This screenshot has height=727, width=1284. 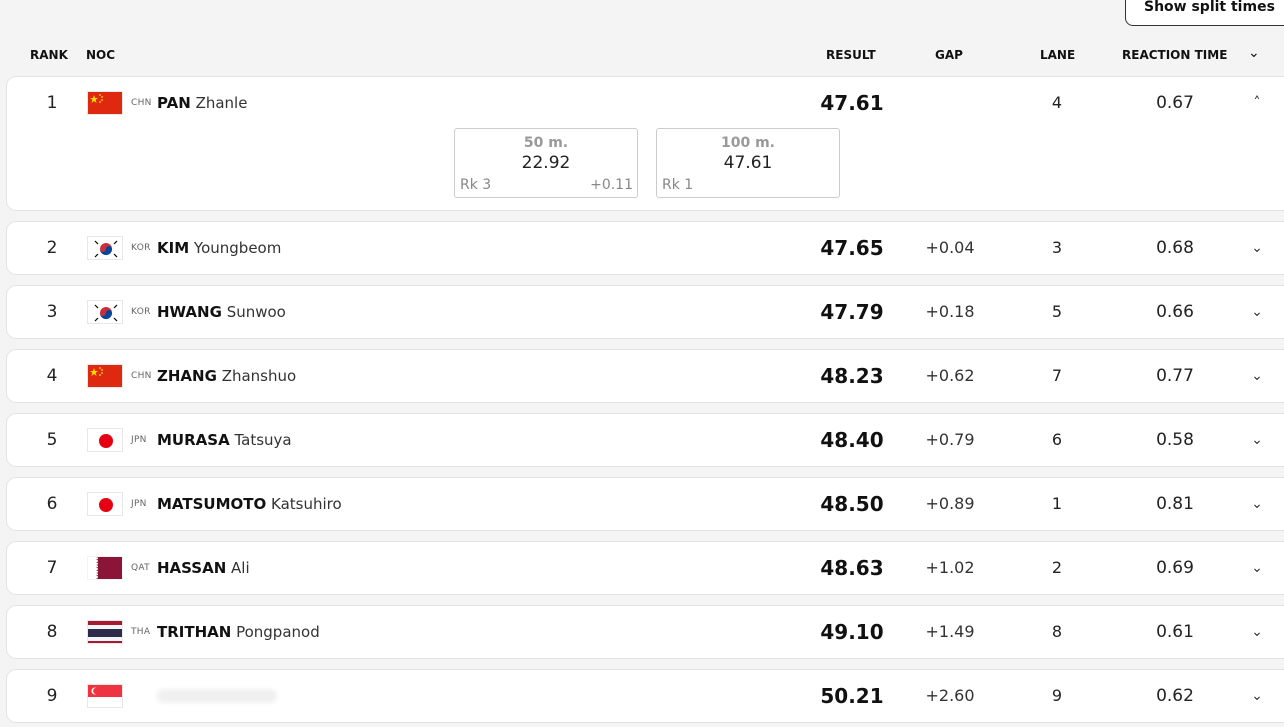 What do you see at coordinates (105, 568) in the screenshot?
I see `qatar-flag-icon` at bounding box center [105, 568].